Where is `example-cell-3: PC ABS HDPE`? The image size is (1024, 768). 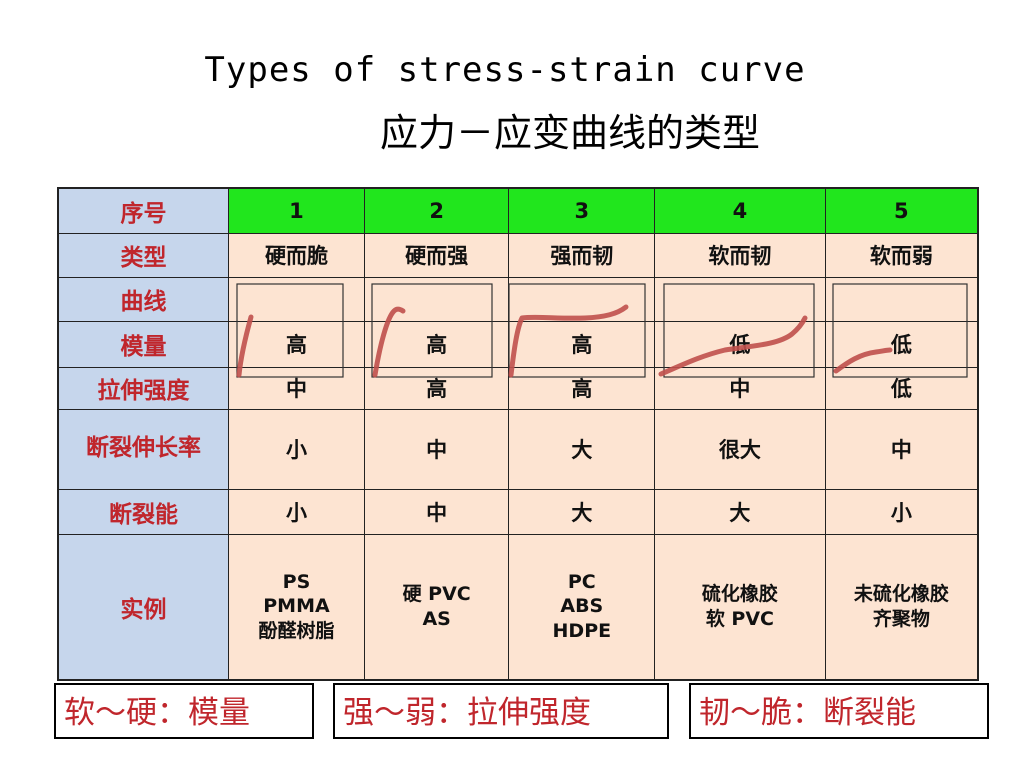
example-cell-3: PC ABS HDPE is located at coordinates (582, 607).